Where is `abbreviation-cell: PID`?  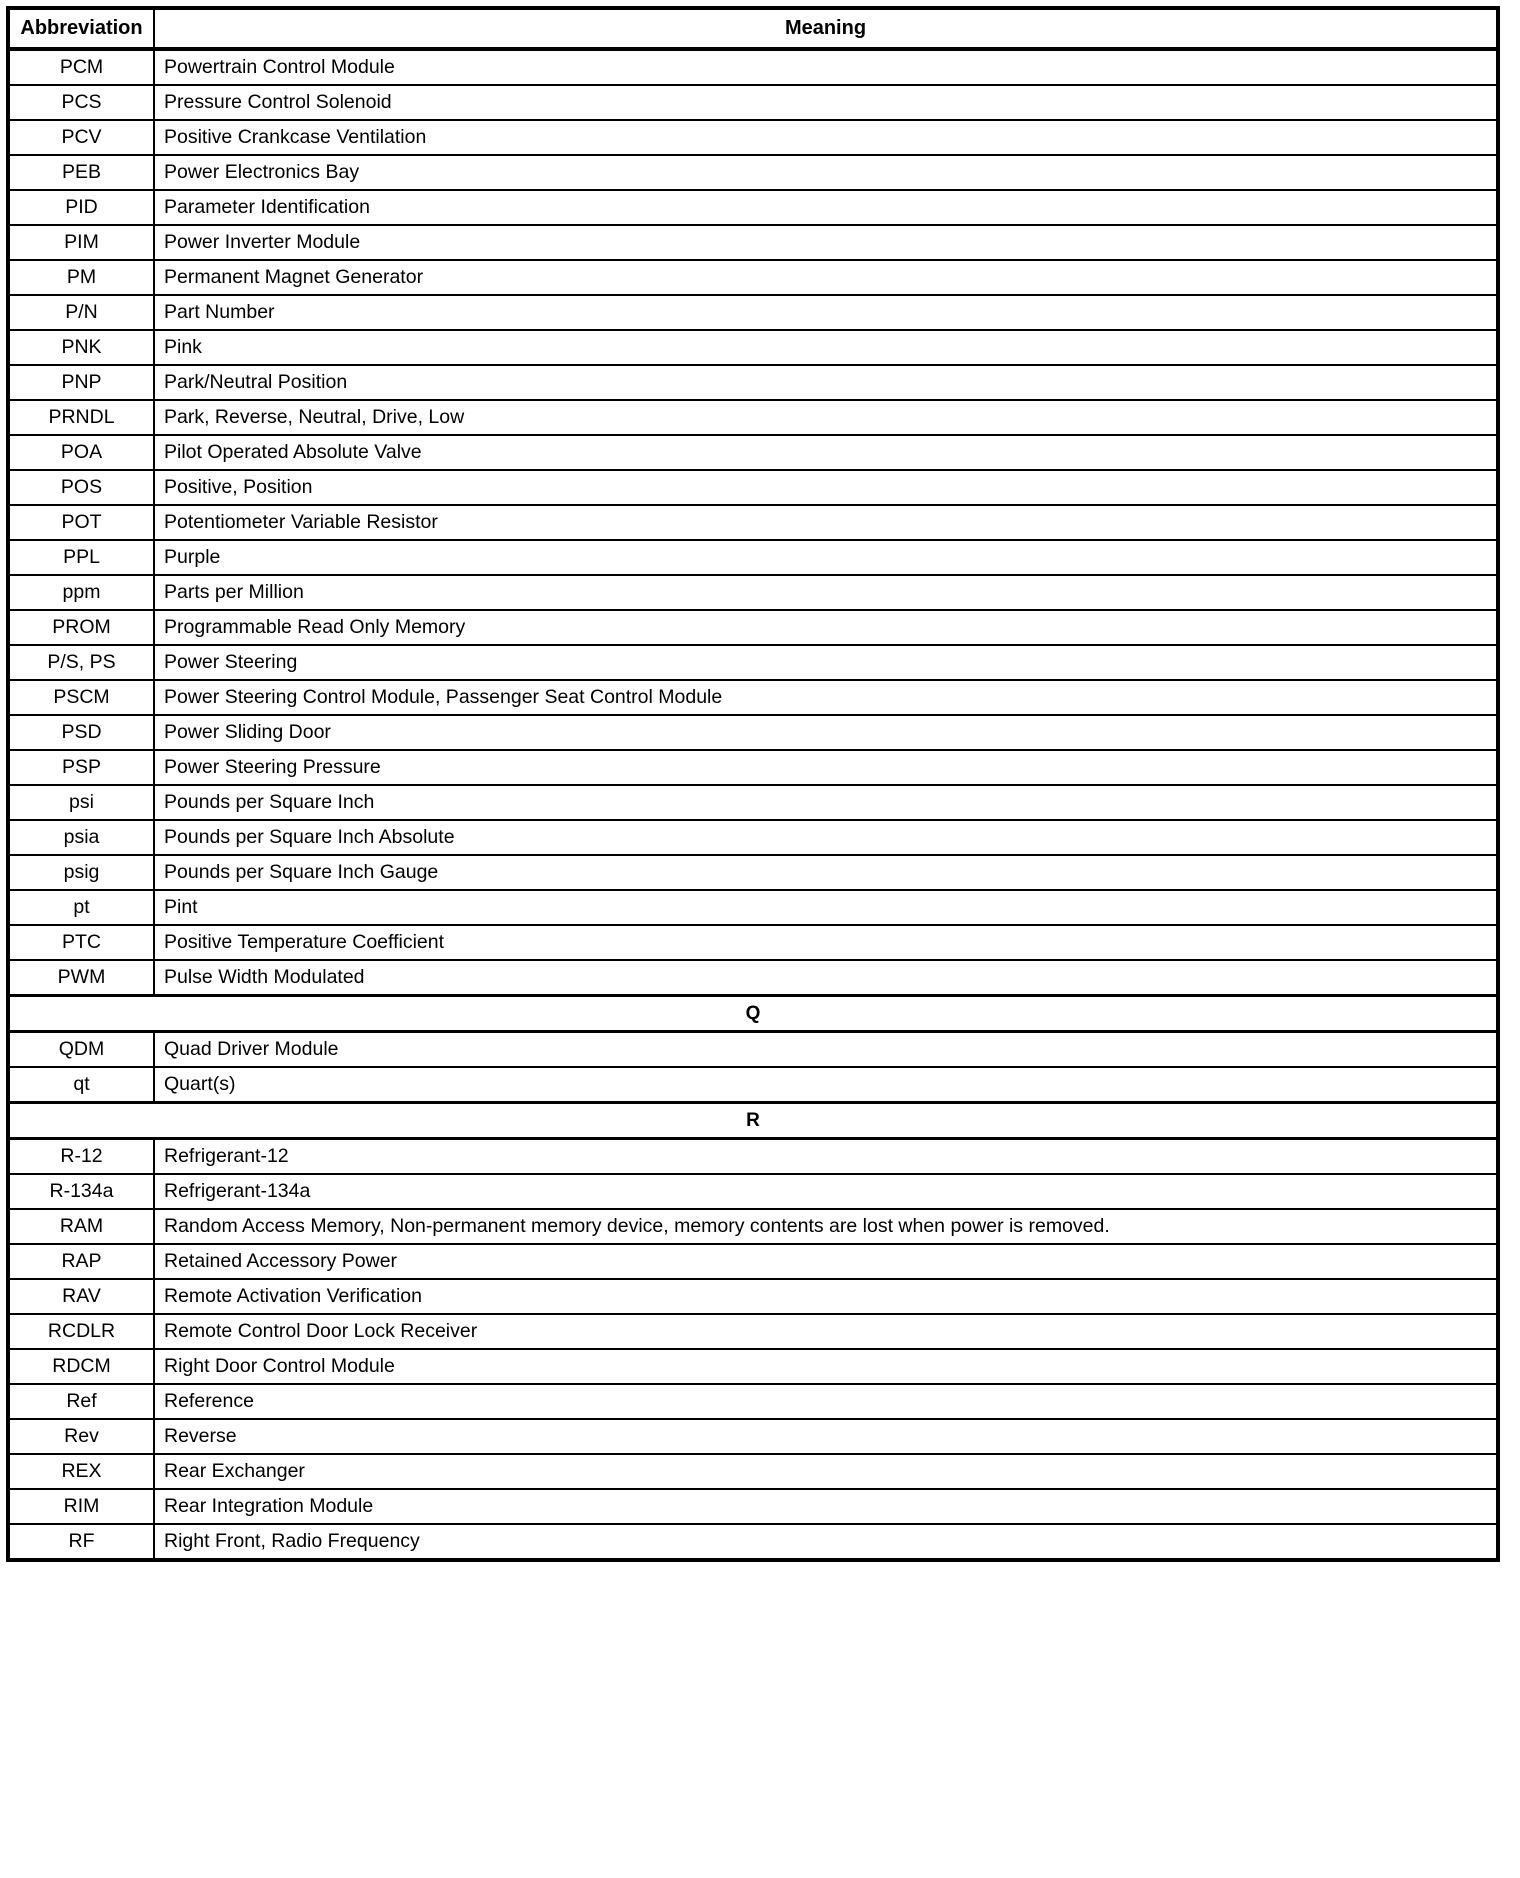
abbreviation-cell: PID is located at coordinates (81, 208).